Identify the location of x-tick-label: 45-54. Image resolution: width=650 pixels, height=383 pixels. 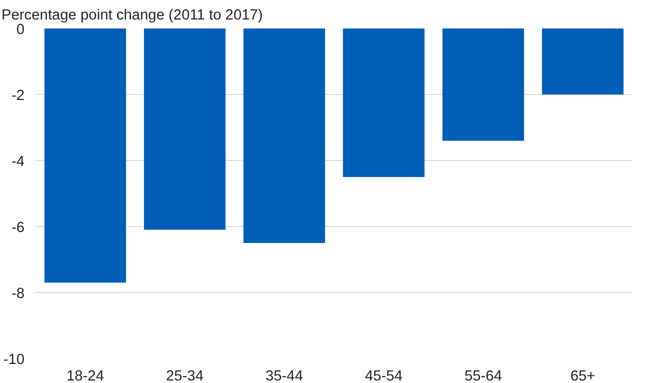
(384, 375).